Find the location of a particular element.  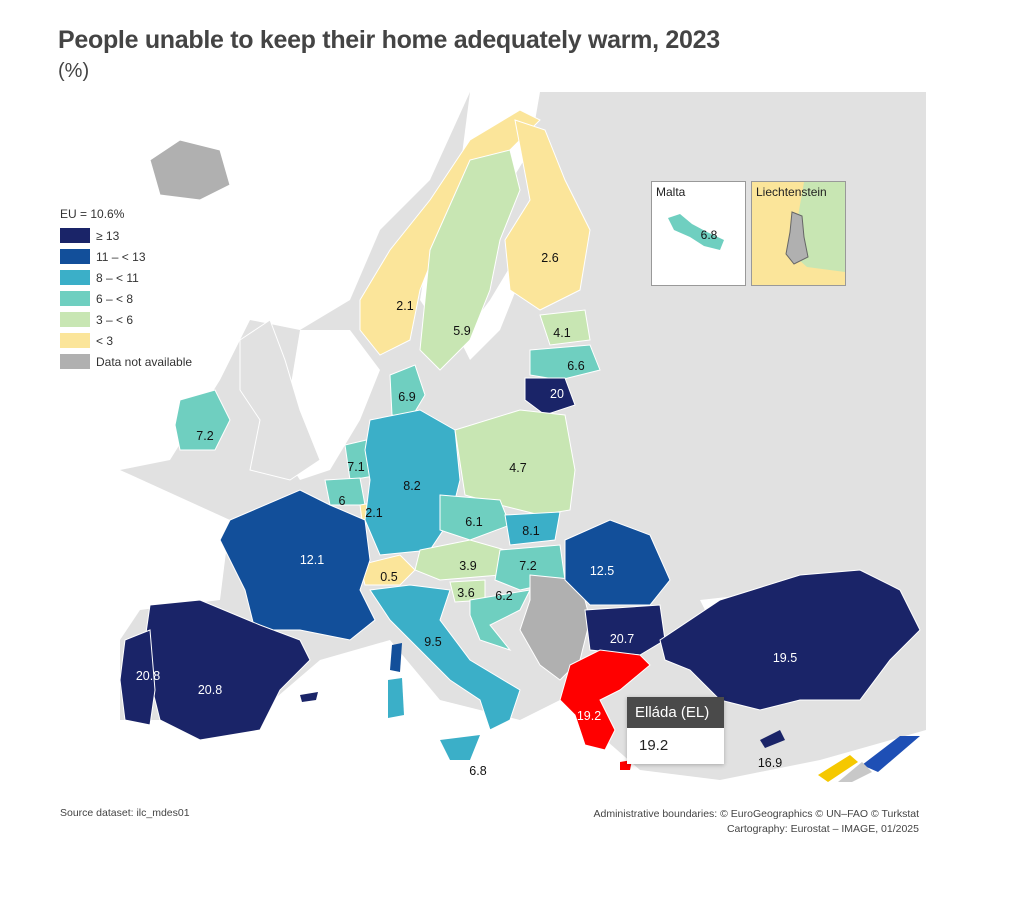

label-france: 12.1 is located at coordinates (312, 560).